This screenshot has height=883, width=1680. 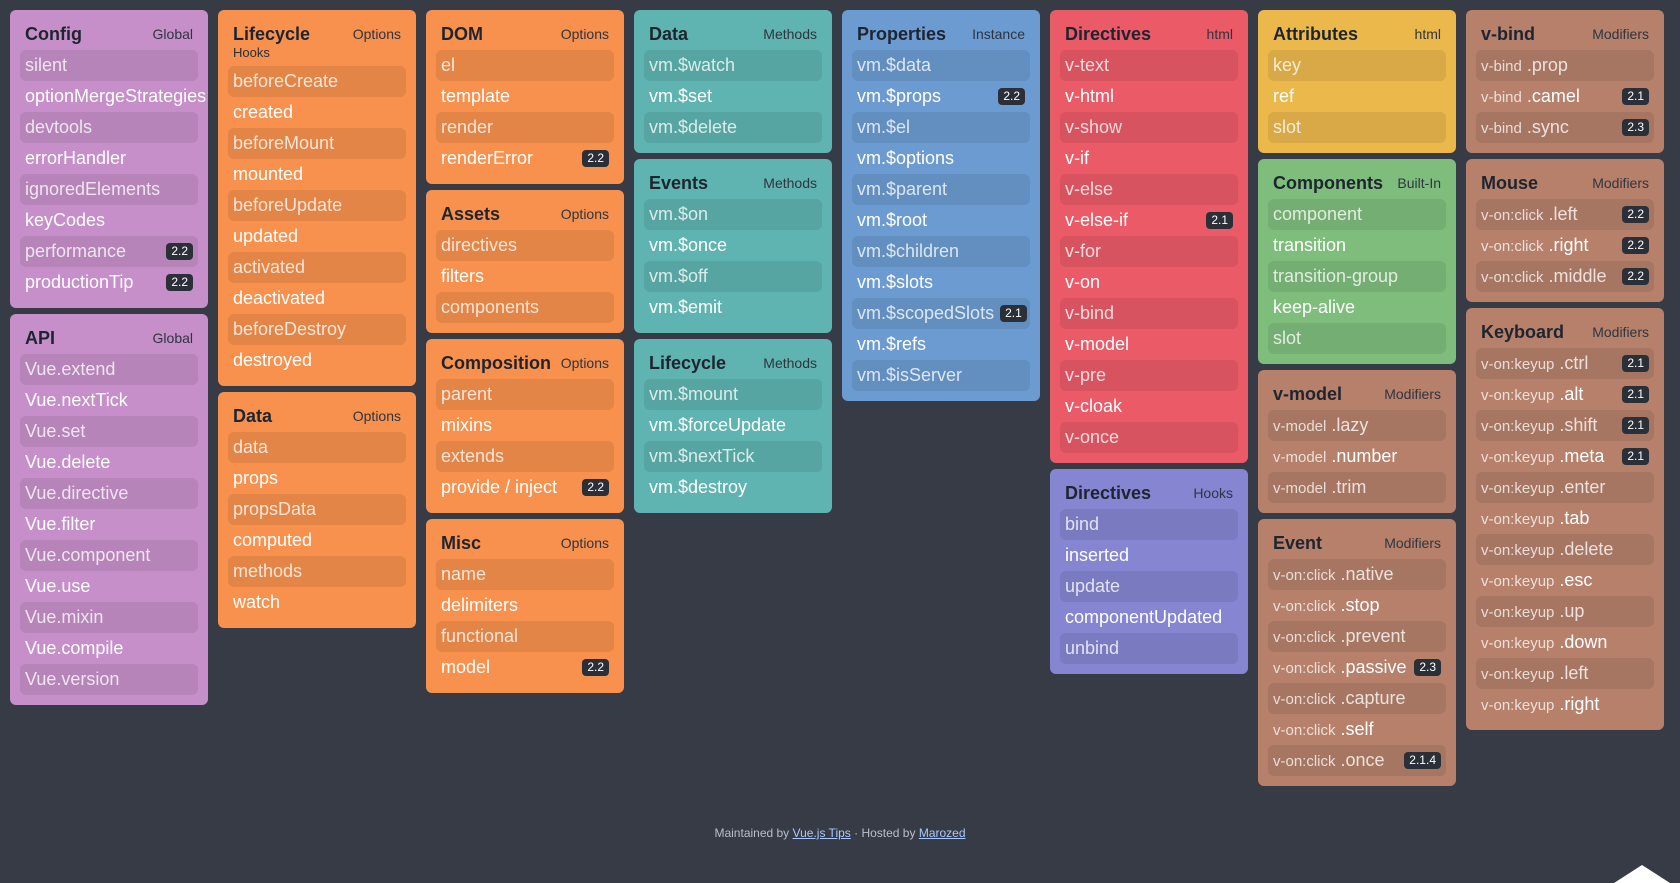 I want to click on footer-host-link: Marozed, so click(x=942, y=833).